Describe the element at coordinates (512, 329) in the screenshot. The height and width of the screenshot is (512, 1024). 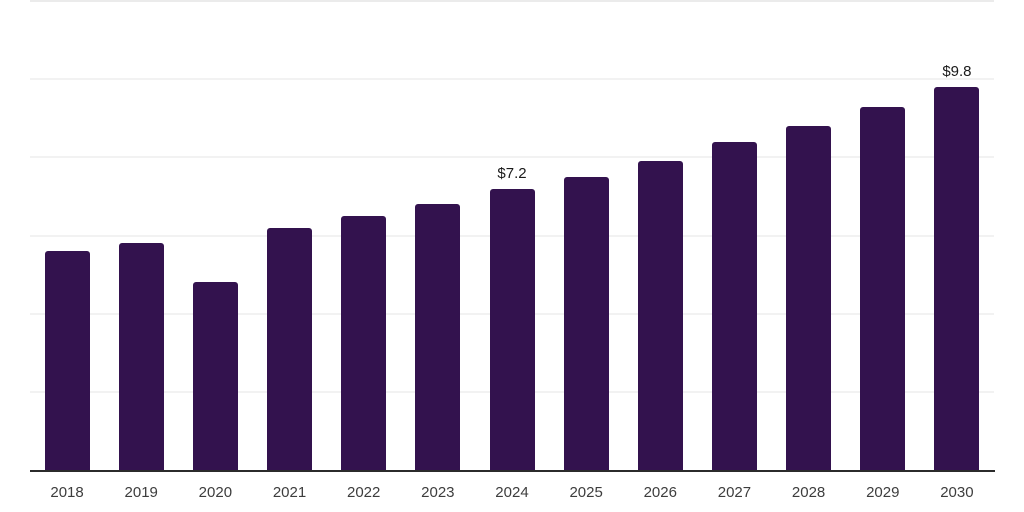
I see `bar-2024` at that location.